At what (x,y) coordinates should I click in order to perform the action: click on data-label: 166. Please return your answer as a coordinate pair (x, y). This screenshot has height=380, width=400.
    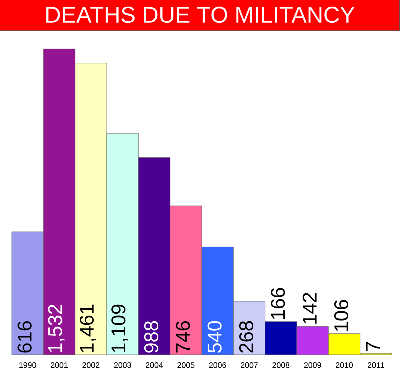
    Looking at the image, I should click on (278, 304).